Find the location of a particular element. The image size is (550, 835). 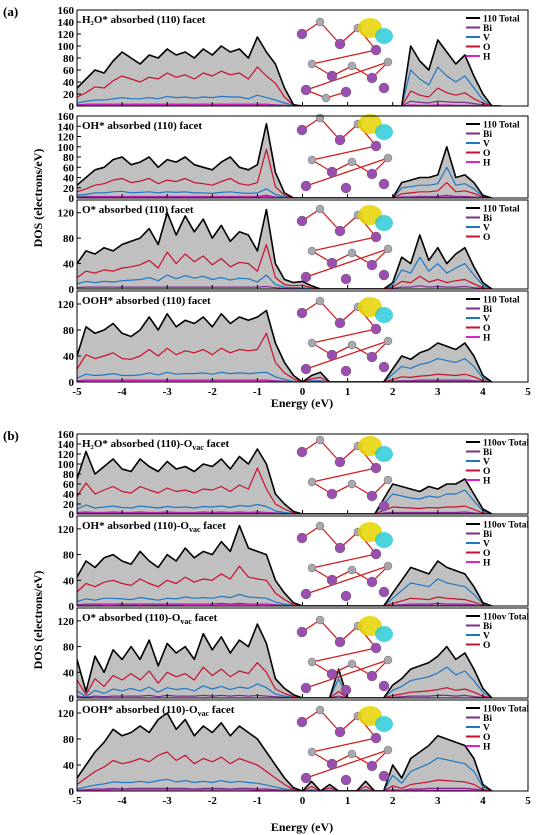

x-tick-label: 4 is located at coordinates (483, 392).